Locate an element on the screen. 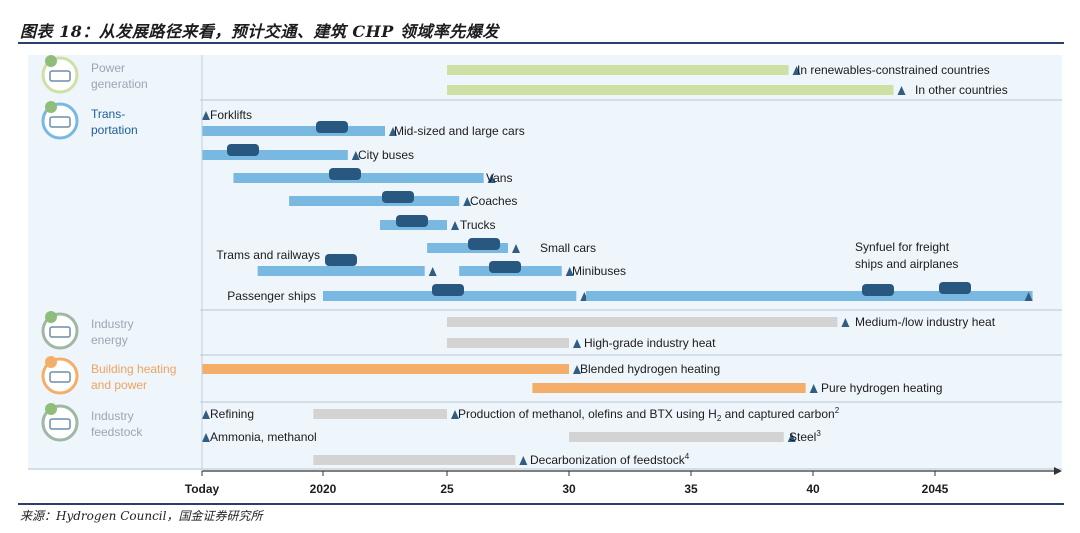  sector-label-industry: Industry is located at coordinates (112, 324).